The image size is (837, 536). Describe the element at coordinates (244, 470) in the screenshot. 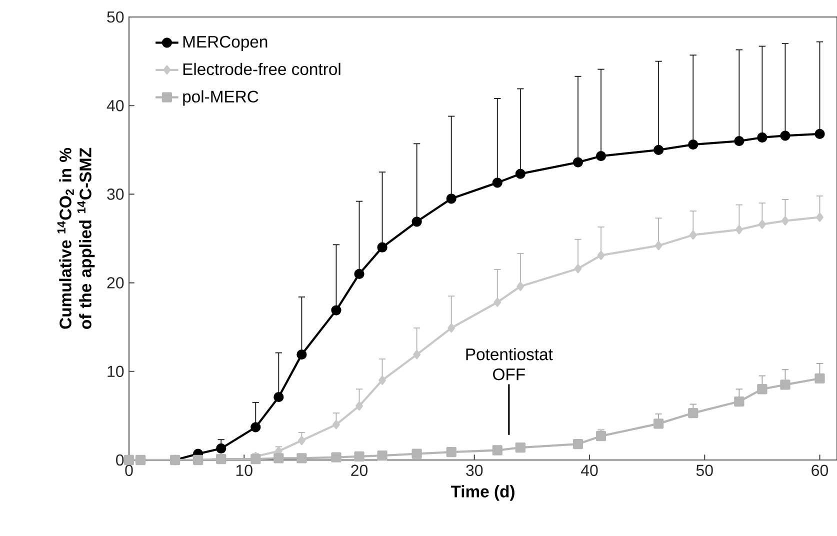

I see `x-tick-label: 10` at that location.